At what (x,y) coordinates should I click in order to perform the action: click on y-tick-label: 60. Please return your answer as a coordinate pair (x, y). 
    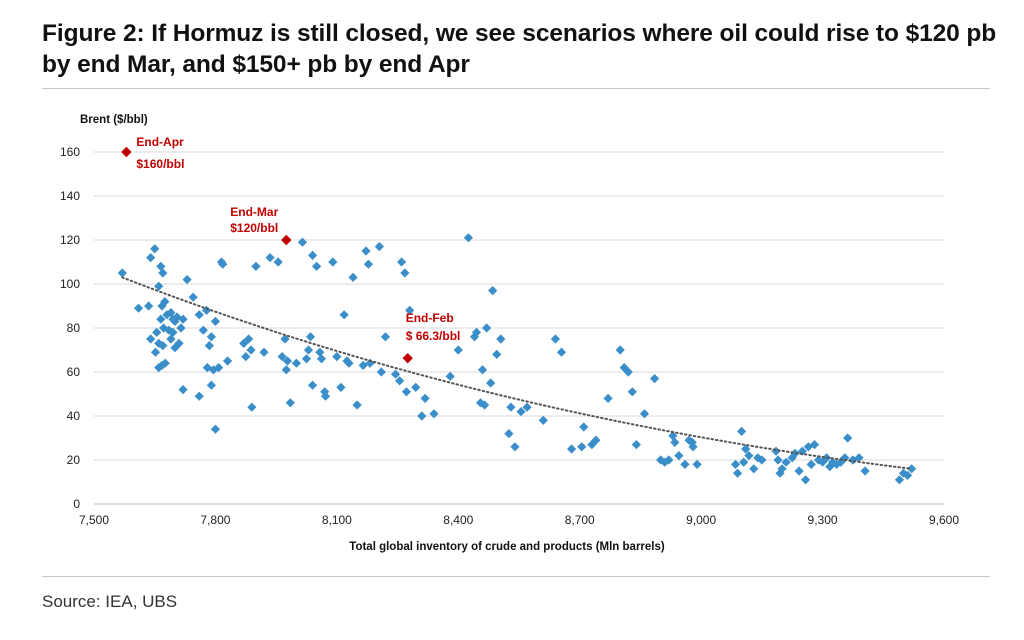
    Looking at the image, I should click on (74, 372).